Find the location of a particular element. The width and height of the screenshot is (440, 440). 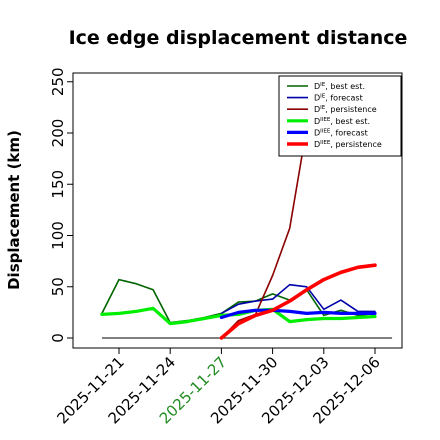

series-line-d-iiee-best-est is located at coordinates (238, 316).